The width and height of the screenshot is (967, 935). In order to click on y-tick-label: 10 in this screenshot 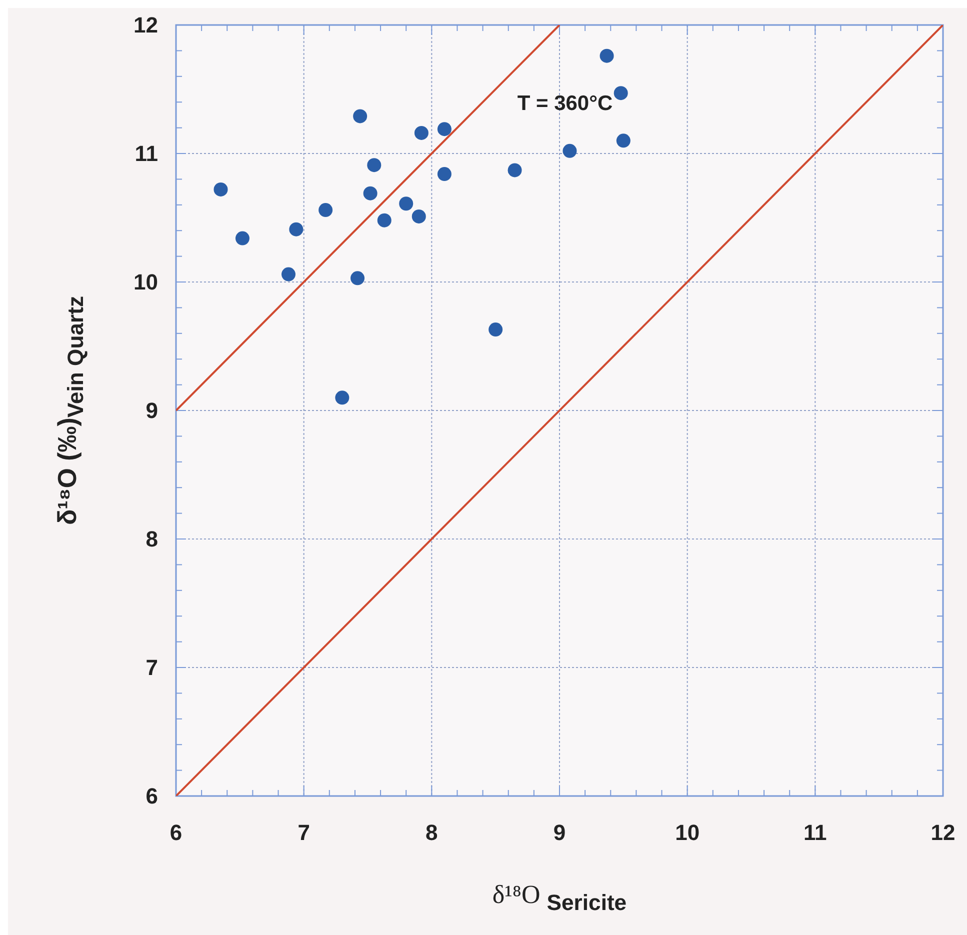, I will do `click(146, 282)`.